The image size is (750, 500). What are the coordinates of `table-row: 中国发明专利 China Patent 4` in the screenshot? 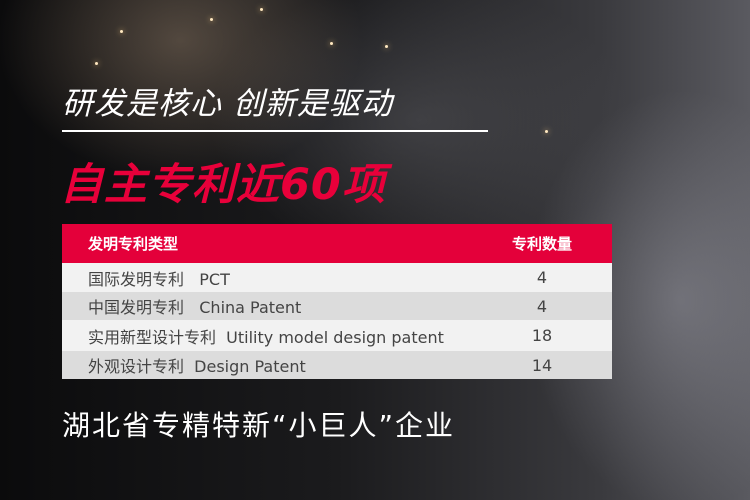 It's located at (337, 306).